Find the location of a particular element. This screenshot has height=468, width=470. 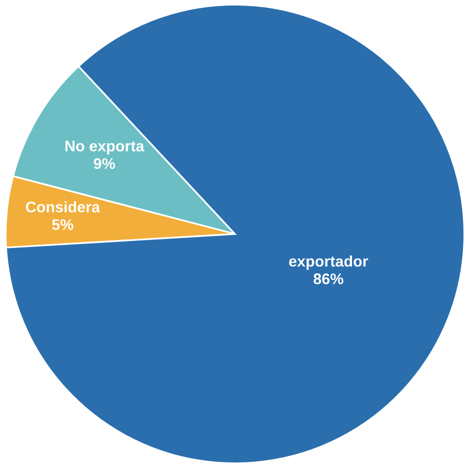

slice-label: Considera is located at coordinates (63, 206).